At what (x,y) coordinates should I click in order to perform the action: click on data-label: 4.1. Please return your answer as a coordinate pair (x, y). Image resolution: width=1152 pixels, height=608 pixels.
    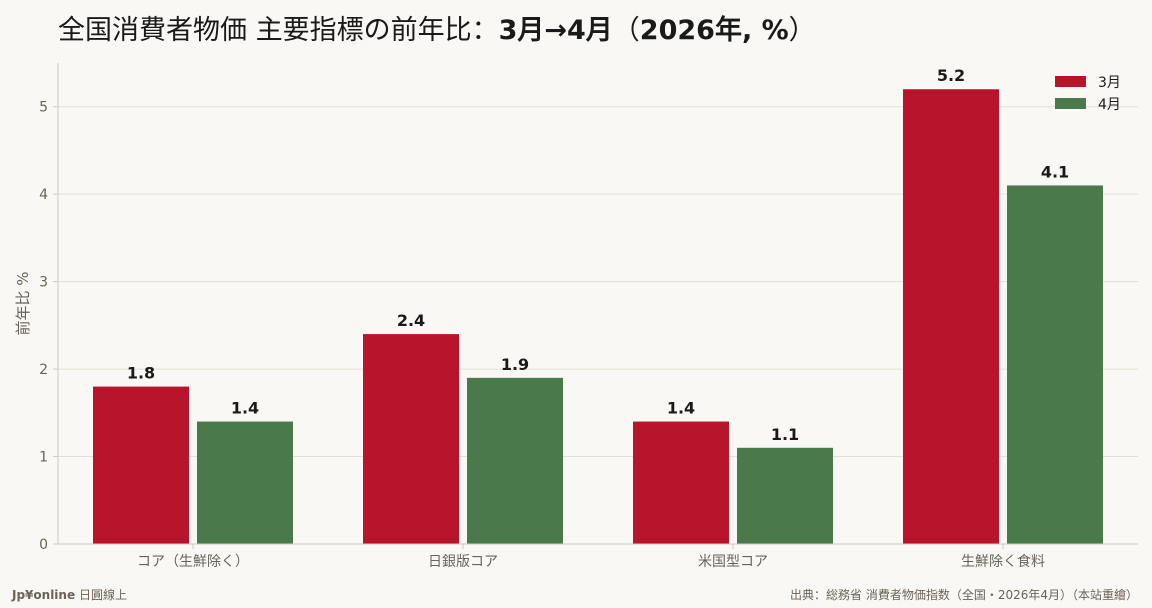
    Looking at the image, I should click on (1055, 171).